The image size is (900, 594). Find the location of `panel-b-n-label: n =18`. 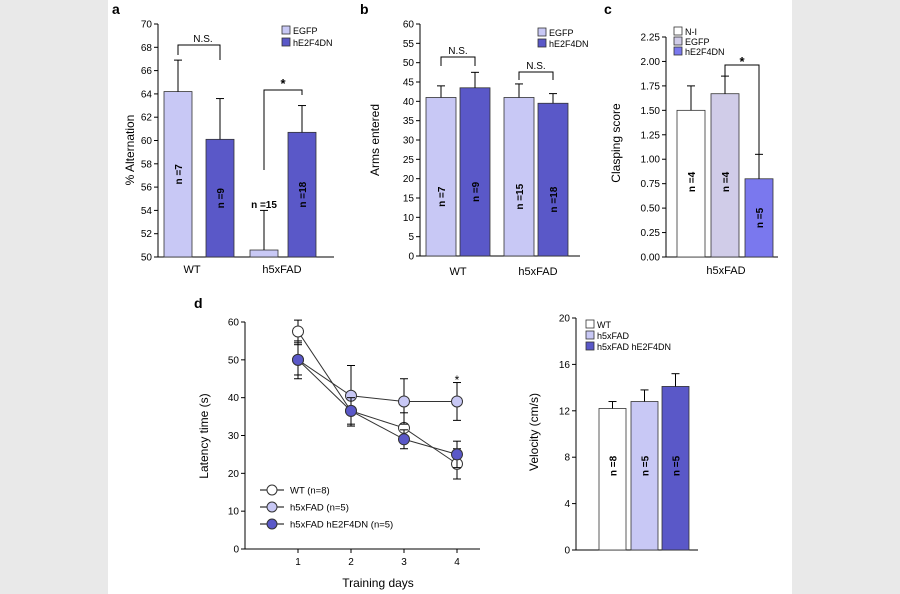

panel-b-n-label: n =18 is located at coordinates (554, 199).